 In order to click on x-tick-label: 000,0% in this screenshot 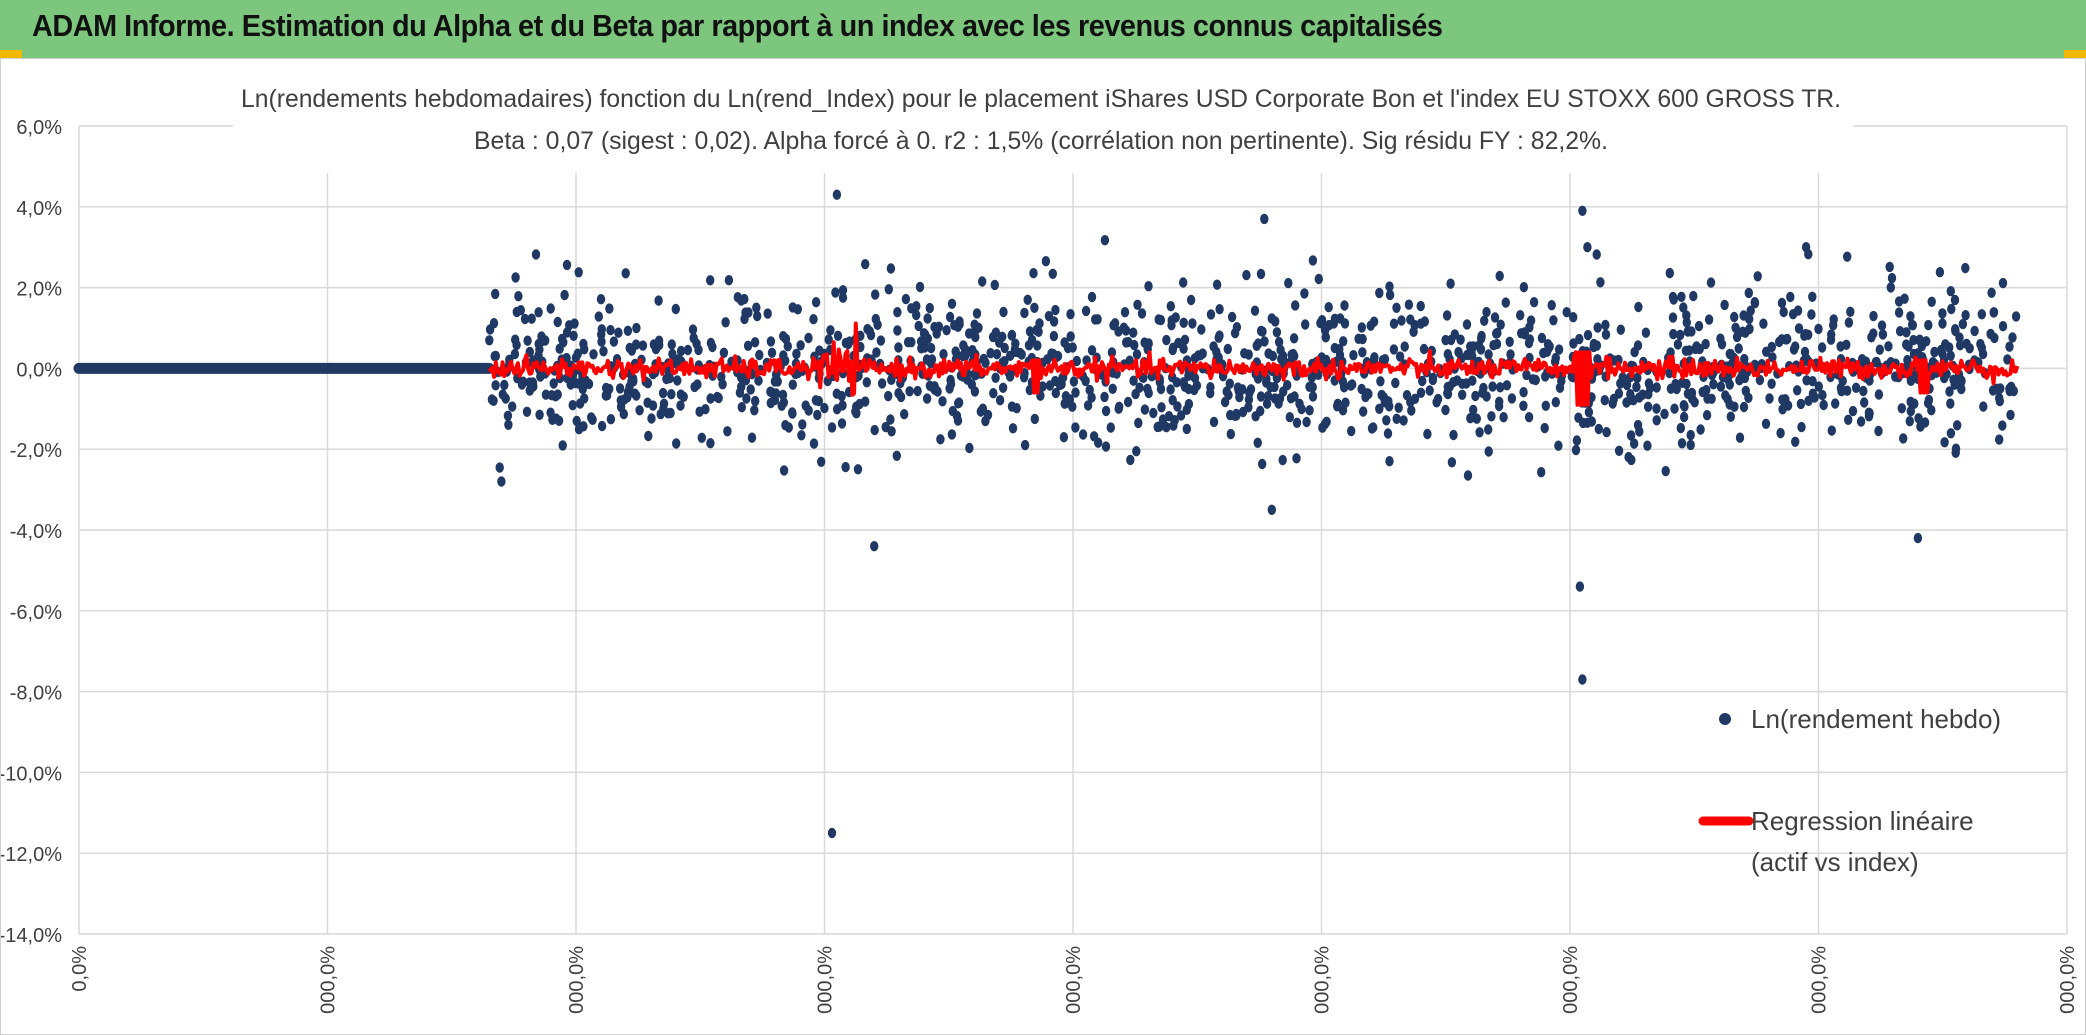, I will do `click(826, 980)`.